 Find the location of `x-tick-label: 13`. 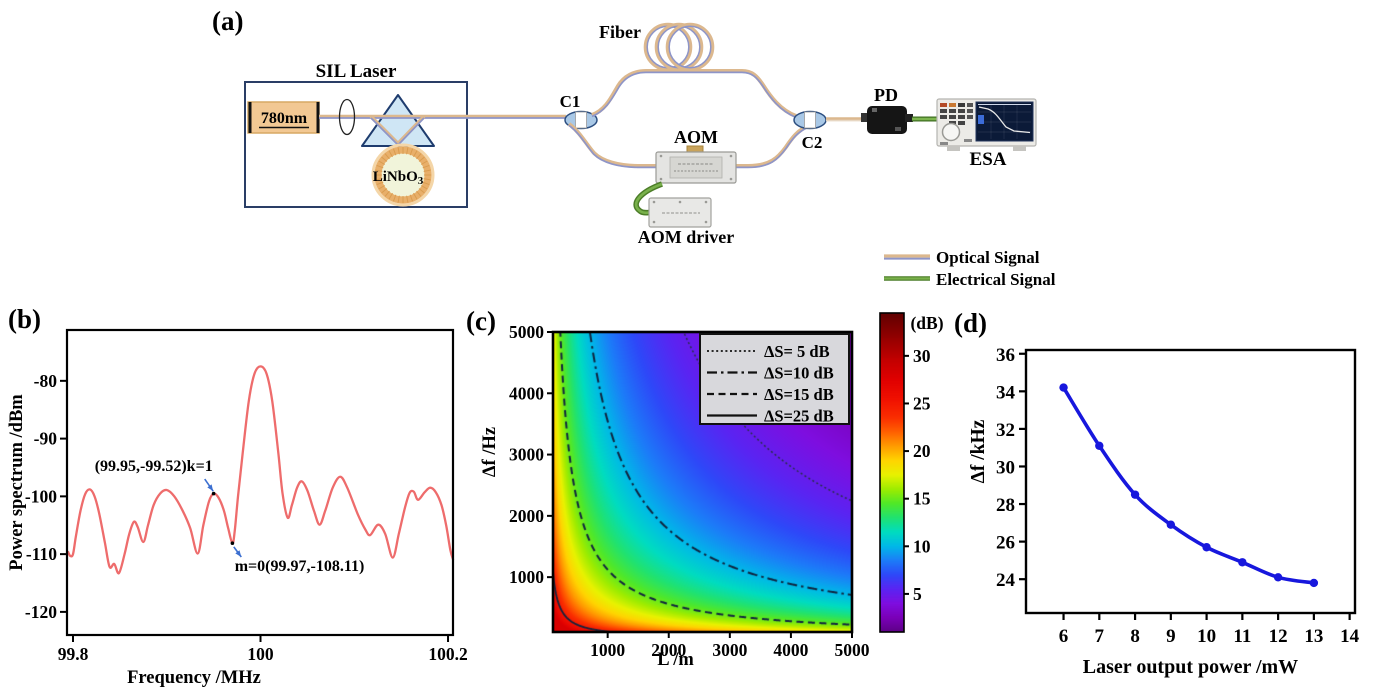

x-tick-label: 13 is located at coordinates (1313, 636).